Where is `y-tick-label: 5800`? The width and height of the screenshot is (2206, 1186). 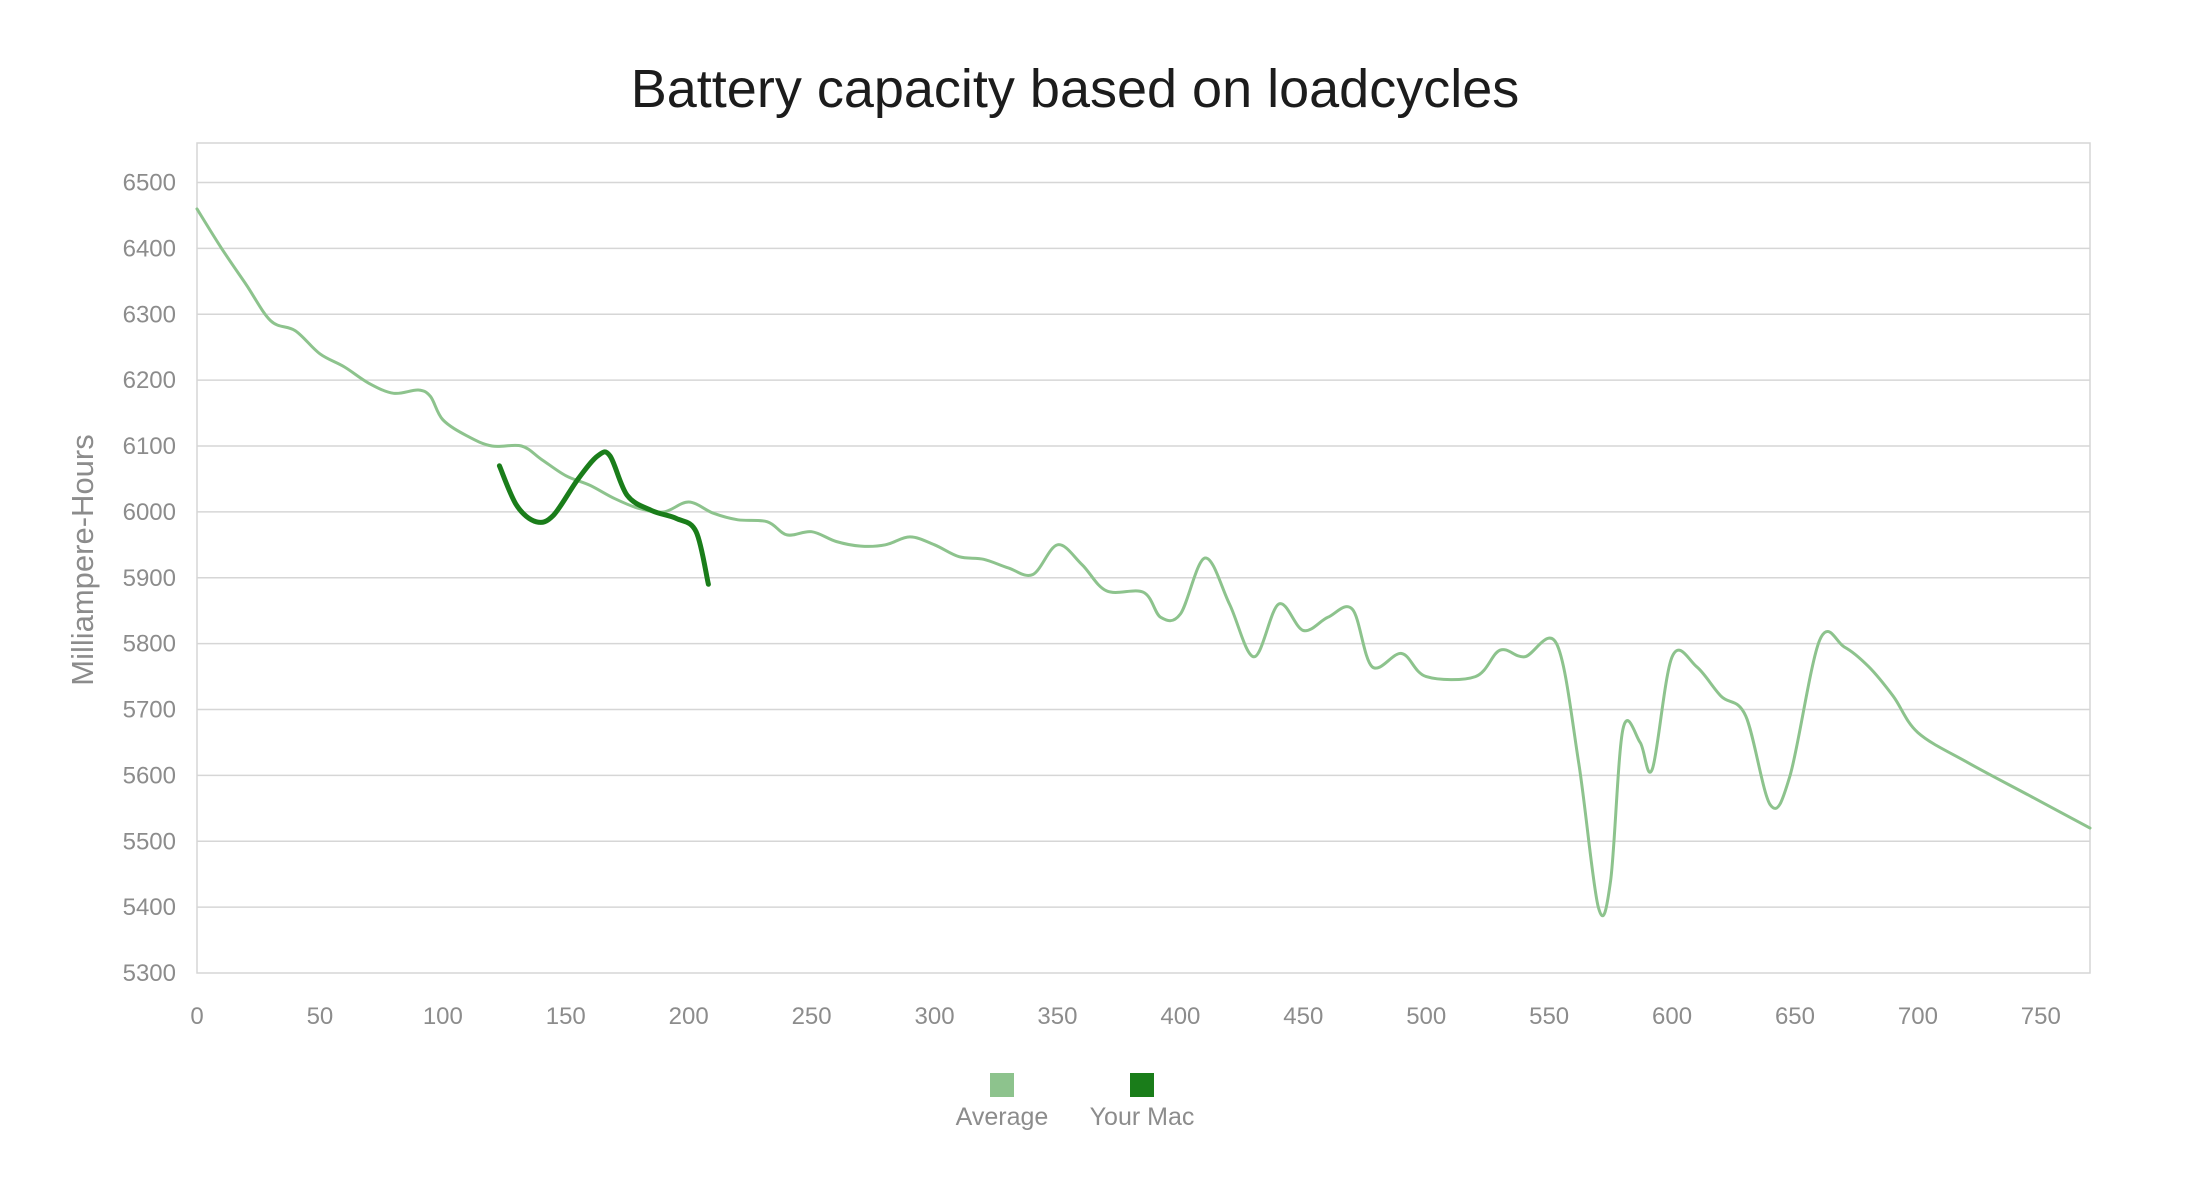 y-tick-label: 5800 is located at coordinates (149, 644).